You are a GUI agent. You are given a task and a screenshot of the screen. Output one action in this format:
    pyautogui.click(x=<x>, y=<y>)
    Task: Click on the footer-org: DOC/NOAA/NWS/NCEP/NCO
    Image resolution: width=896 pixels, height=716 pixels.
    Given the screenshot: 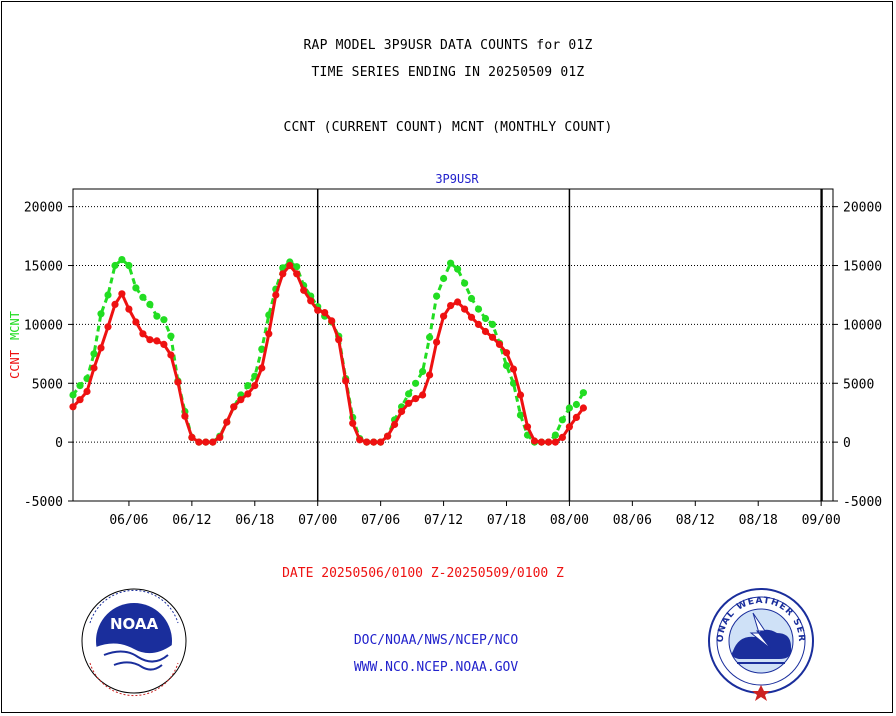 What is the action you would take?
    pyautogui.click(x=436, y=640)
    